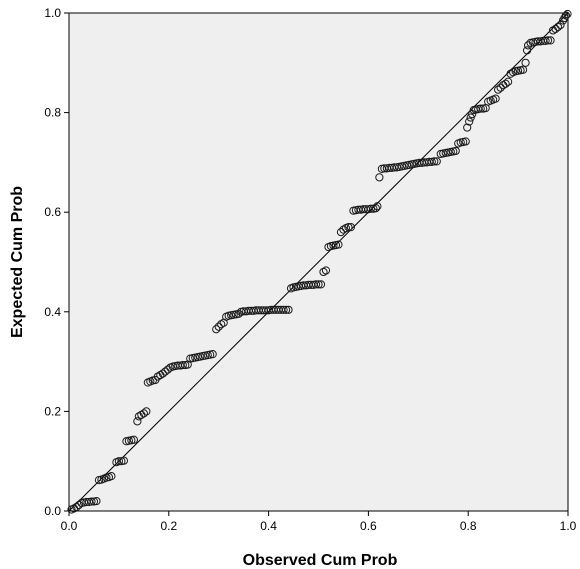 This screenshot has height=569, width=580. Describe the element at coordinates (69, 526) in the screenshot. I see `x-tick-label: 0.0` at that location.